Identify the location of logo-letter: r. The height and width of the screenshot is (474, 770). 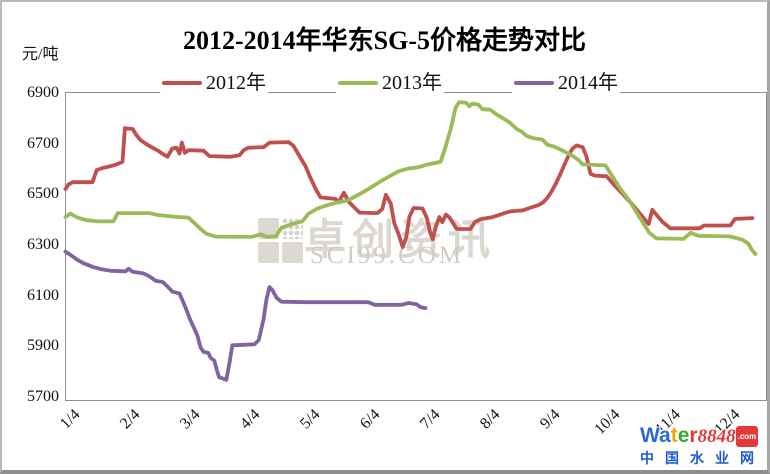
(693, 435).